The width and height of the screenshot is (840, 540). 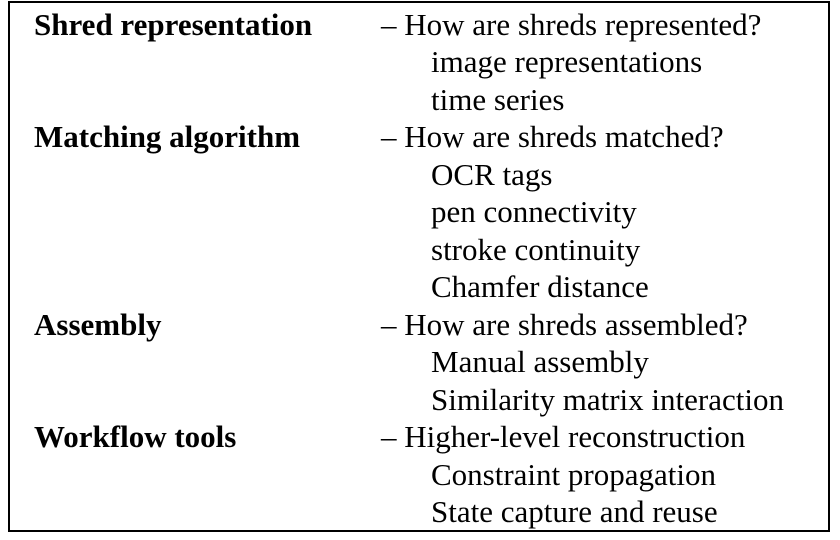 What do you see at coordinates (540, 361) in the screenshot?
I see `section-item: Manual assembly` at bounding box center [540, 361].